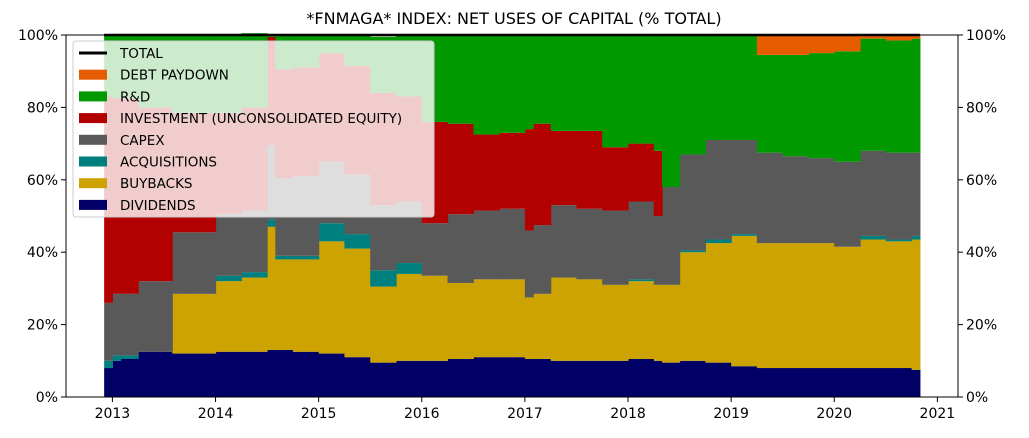 This screenshot has width=1029, height=438. What do you see at coordinates (977, 398) in the screenshot?
I see `y-tick-label-right-0: 0%` at bounding box center [977, 398].